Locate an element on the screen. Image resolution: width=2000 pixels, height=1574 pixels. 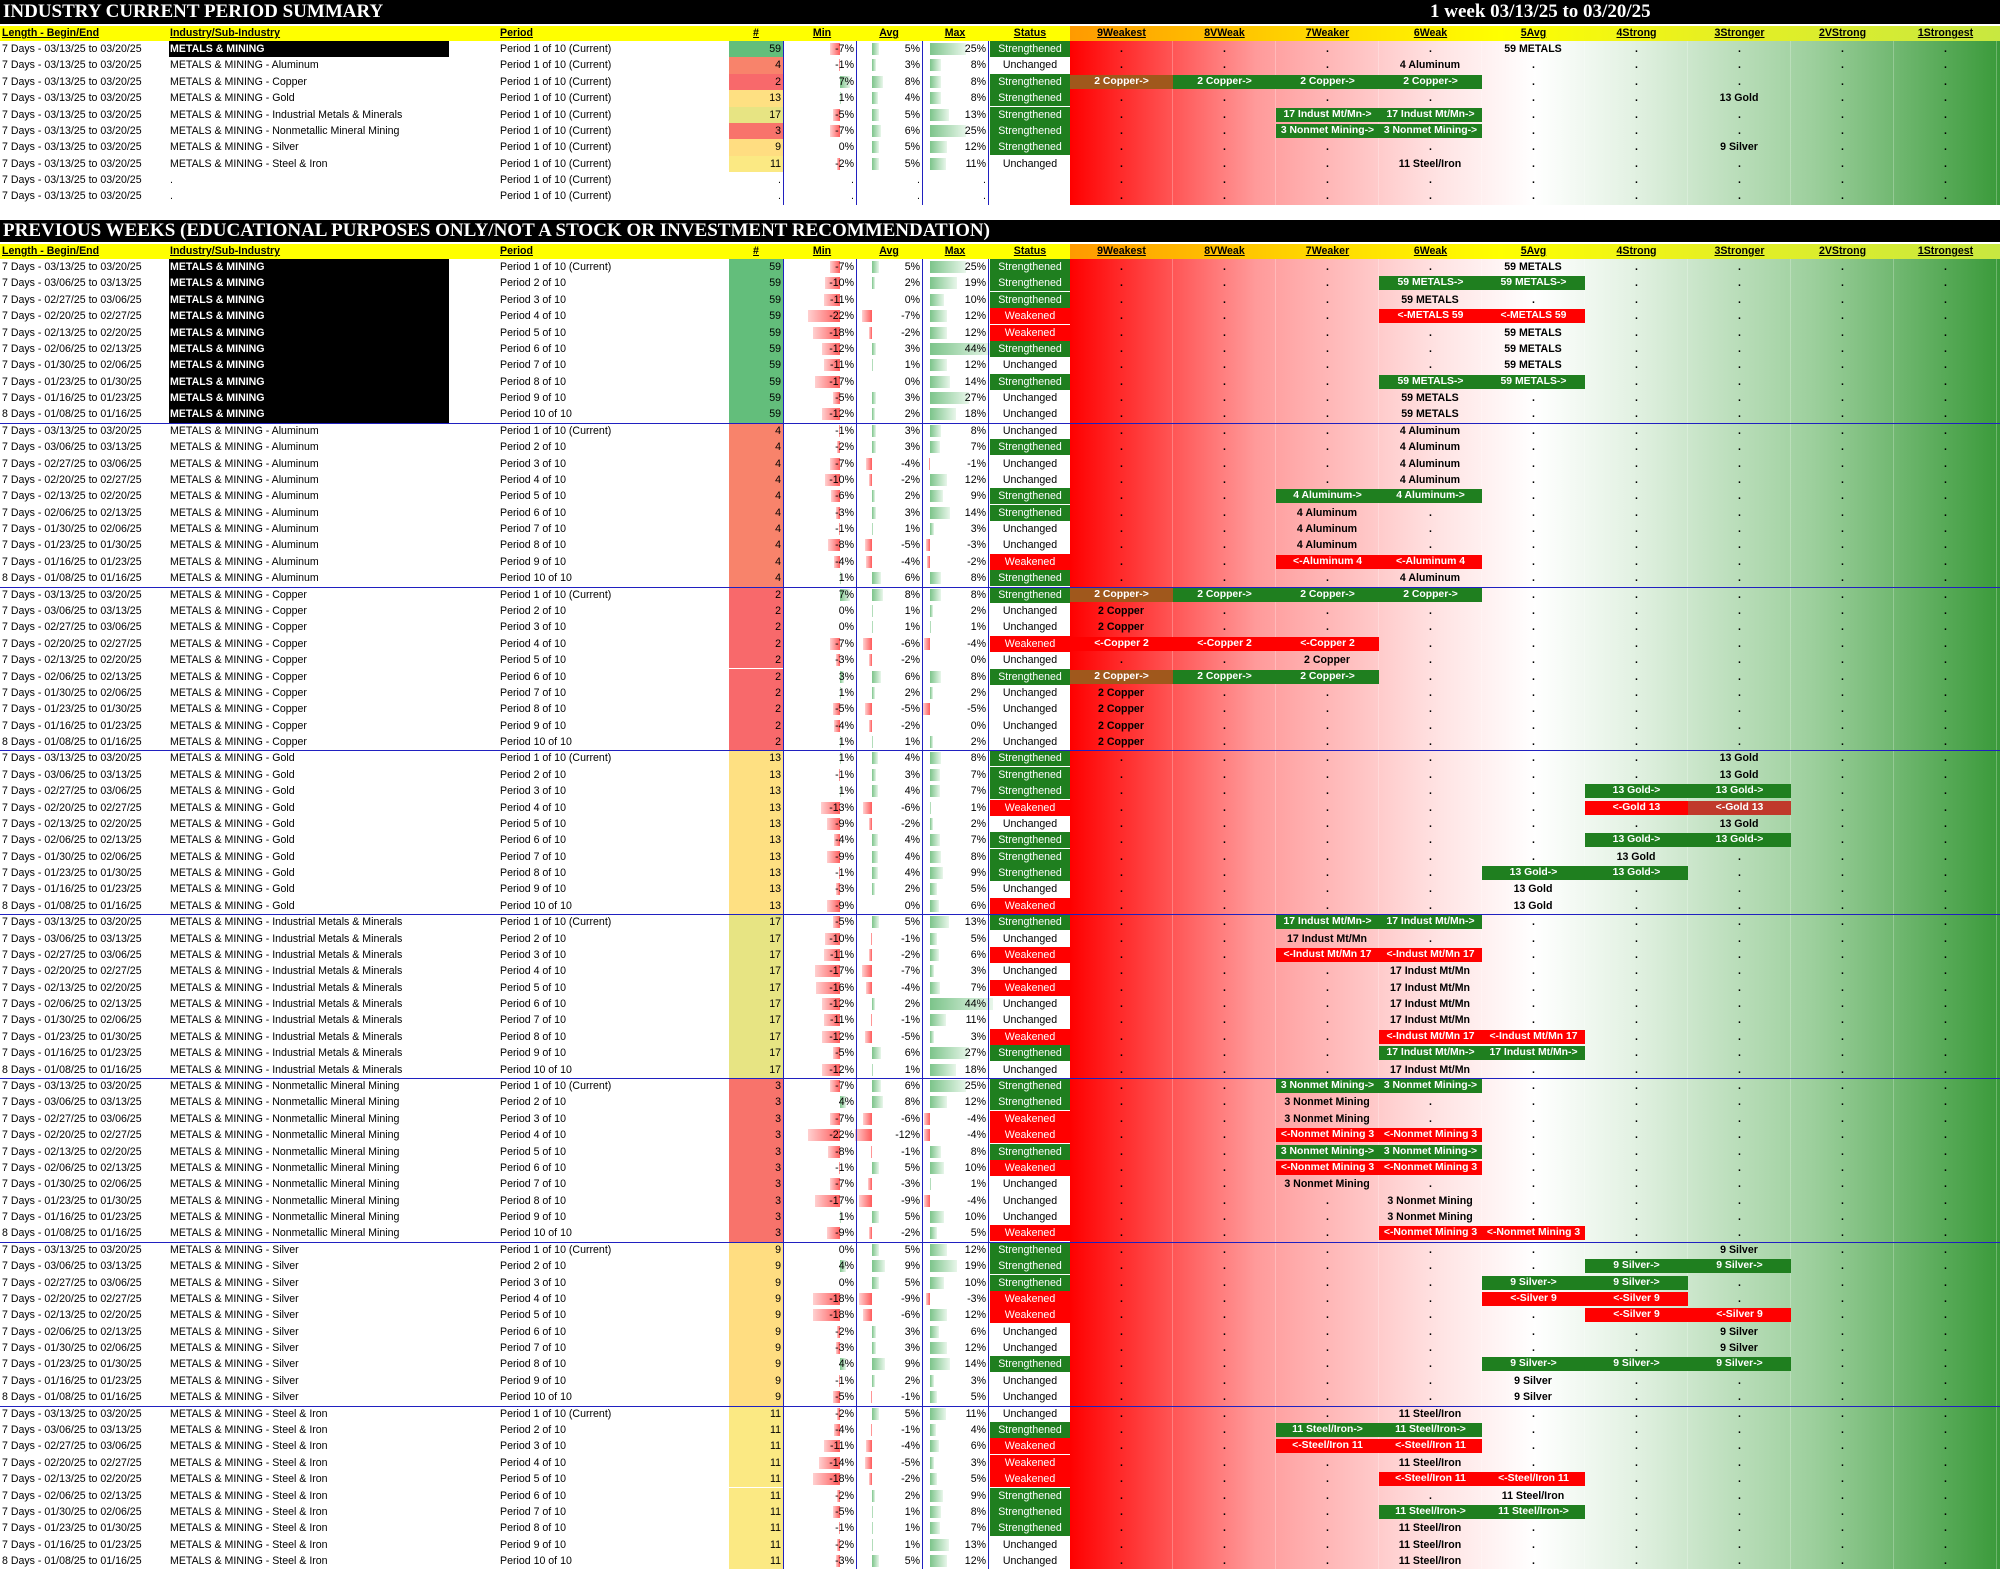
avg-cell: -2% is located at coordinates (910, 1479).